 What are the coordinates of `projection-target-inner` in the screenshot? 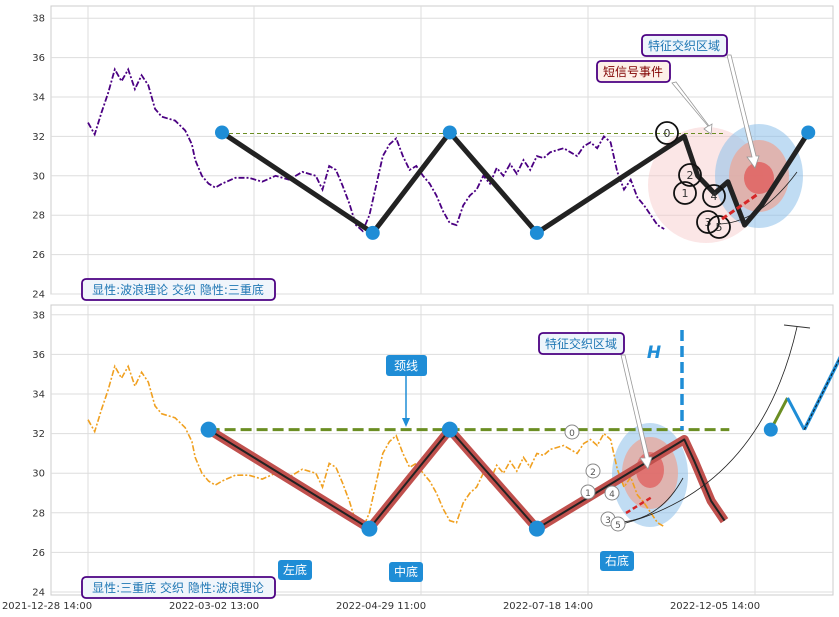 It's located at (821, 394).